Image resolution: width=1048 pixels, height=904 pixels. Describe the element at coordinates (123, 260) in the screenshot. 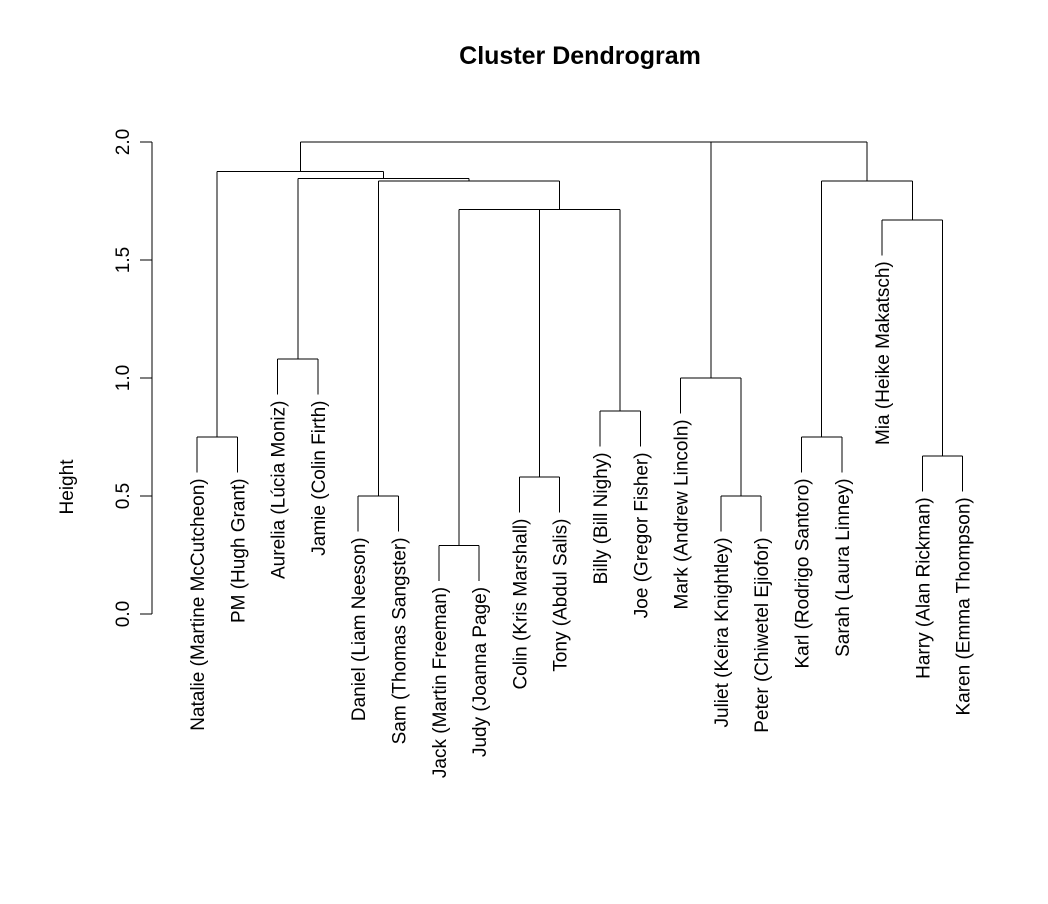

I see `y-tick-label: 1.5` at that location.